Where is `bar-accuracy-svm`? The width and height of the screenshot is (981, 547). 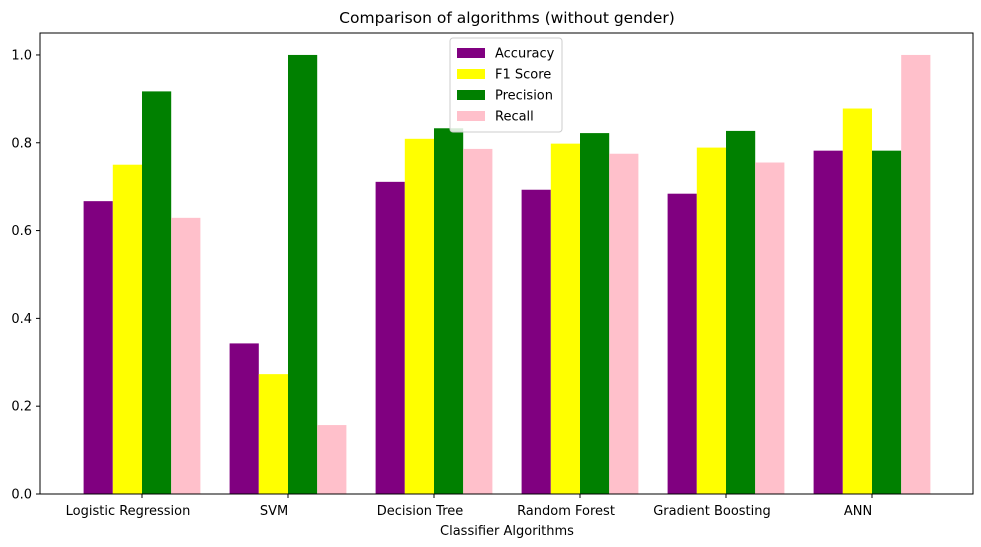 bar-accuracy-svm is located at coordinates (244, 418).